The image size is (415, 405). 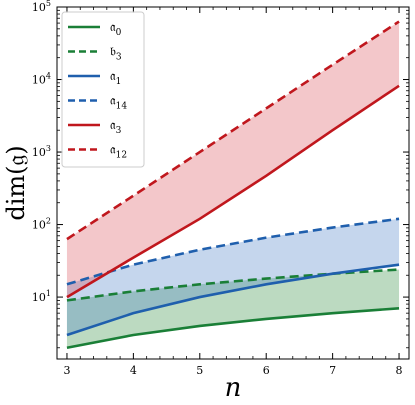 I want to click on legend-box, so click(x=103, y=89).